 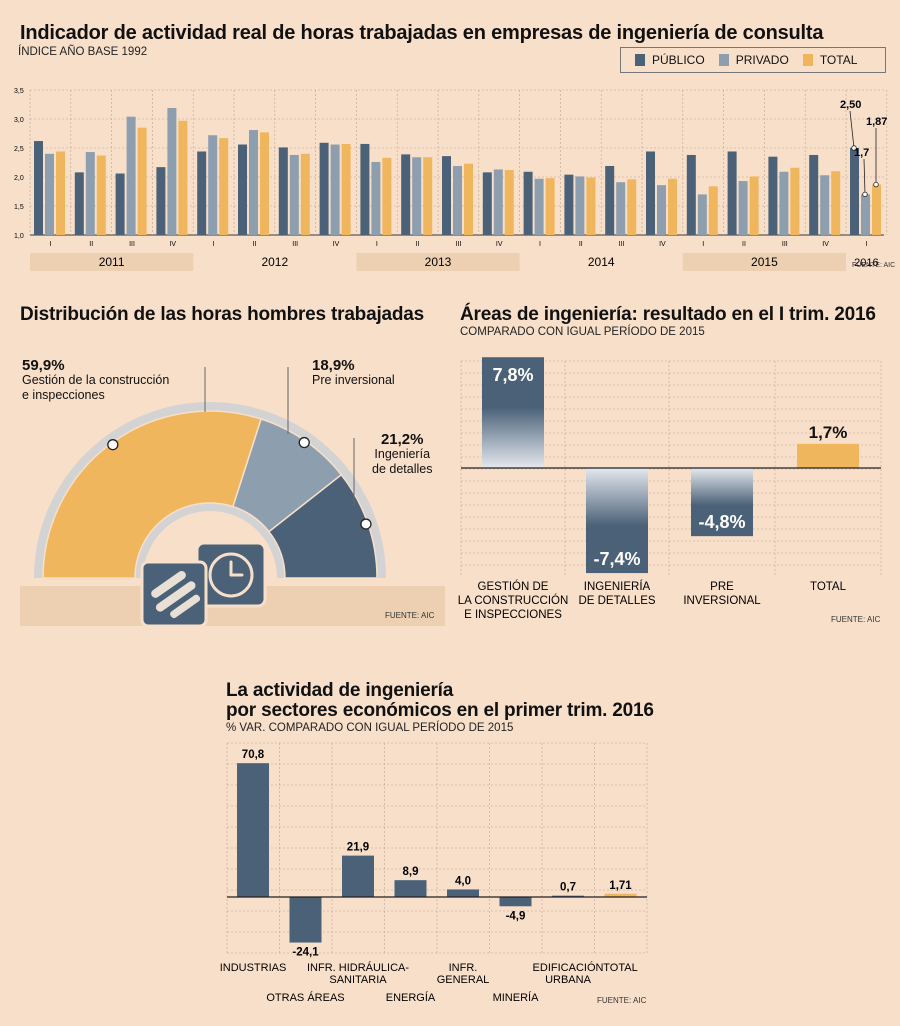 I want to click on year-label: 2016, so click(x=866, y=263).